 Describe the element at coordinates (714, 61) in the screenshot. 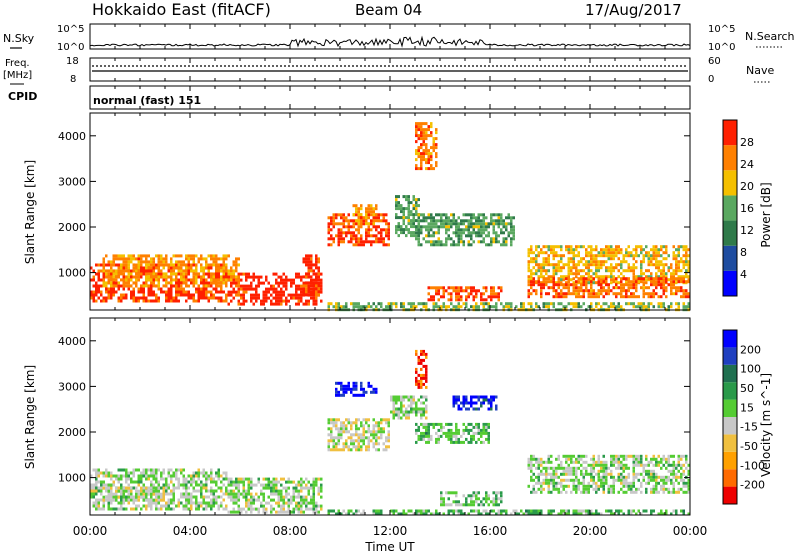

I see `nave-tick-top: 60` at that location.